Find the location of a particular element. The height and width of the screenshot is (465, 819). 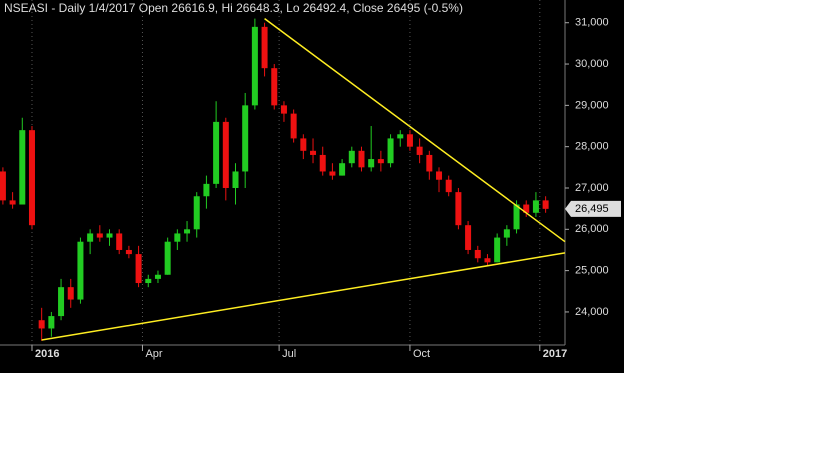

last-price-label: 26,495 is located at coordinates (592, 209).